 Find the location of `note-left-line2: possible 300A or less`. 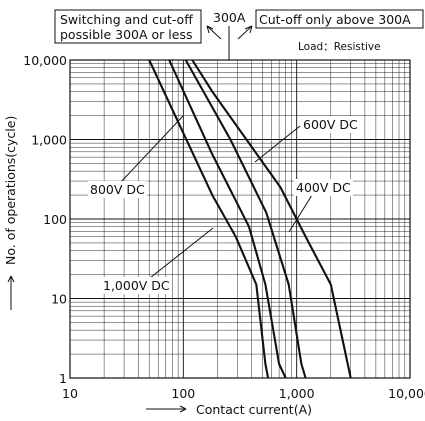

note-left-line2: possible 300A or less is located at coordinates (126, 34).